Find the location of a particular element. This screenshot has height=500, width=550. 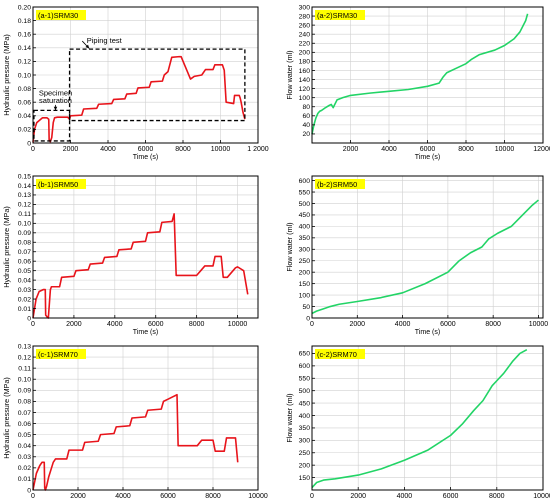

y-tick-label: 220 is located at coordinates (305, 44).